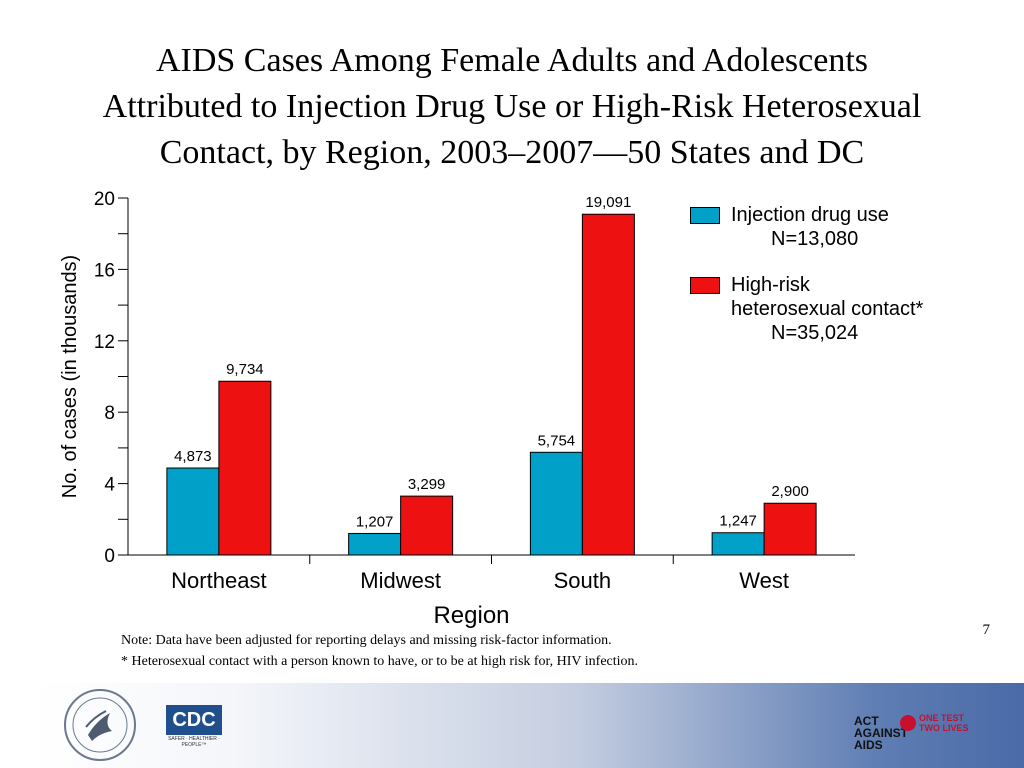  I want to click on bar-injection-midwest, so click(375, 544).